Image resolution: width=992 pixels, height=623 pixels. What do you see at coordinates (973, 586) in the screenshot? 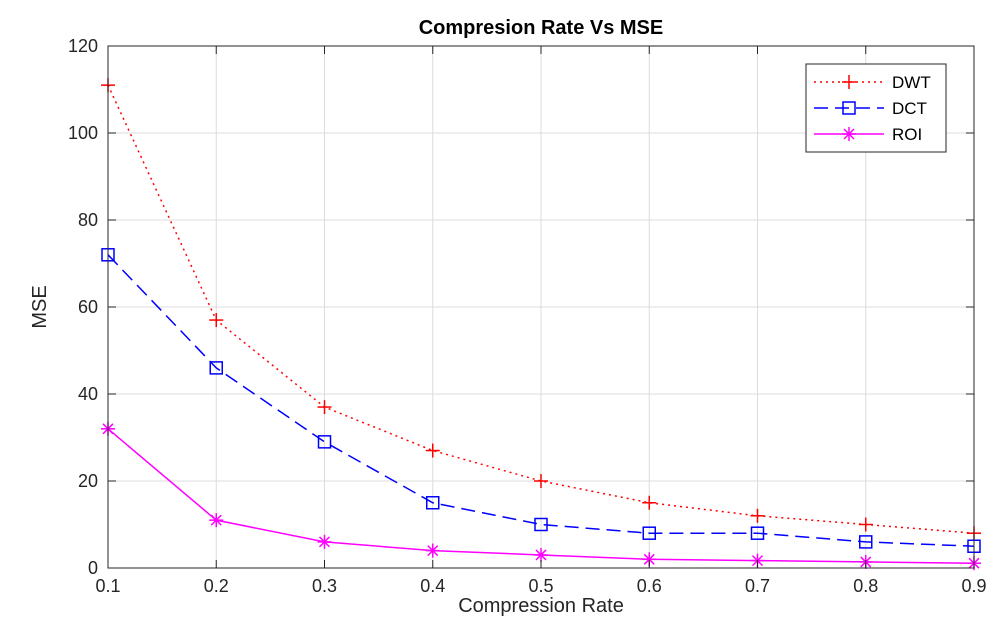
I see `x-tick-label: 0.9` at bounding box center [973, 586].